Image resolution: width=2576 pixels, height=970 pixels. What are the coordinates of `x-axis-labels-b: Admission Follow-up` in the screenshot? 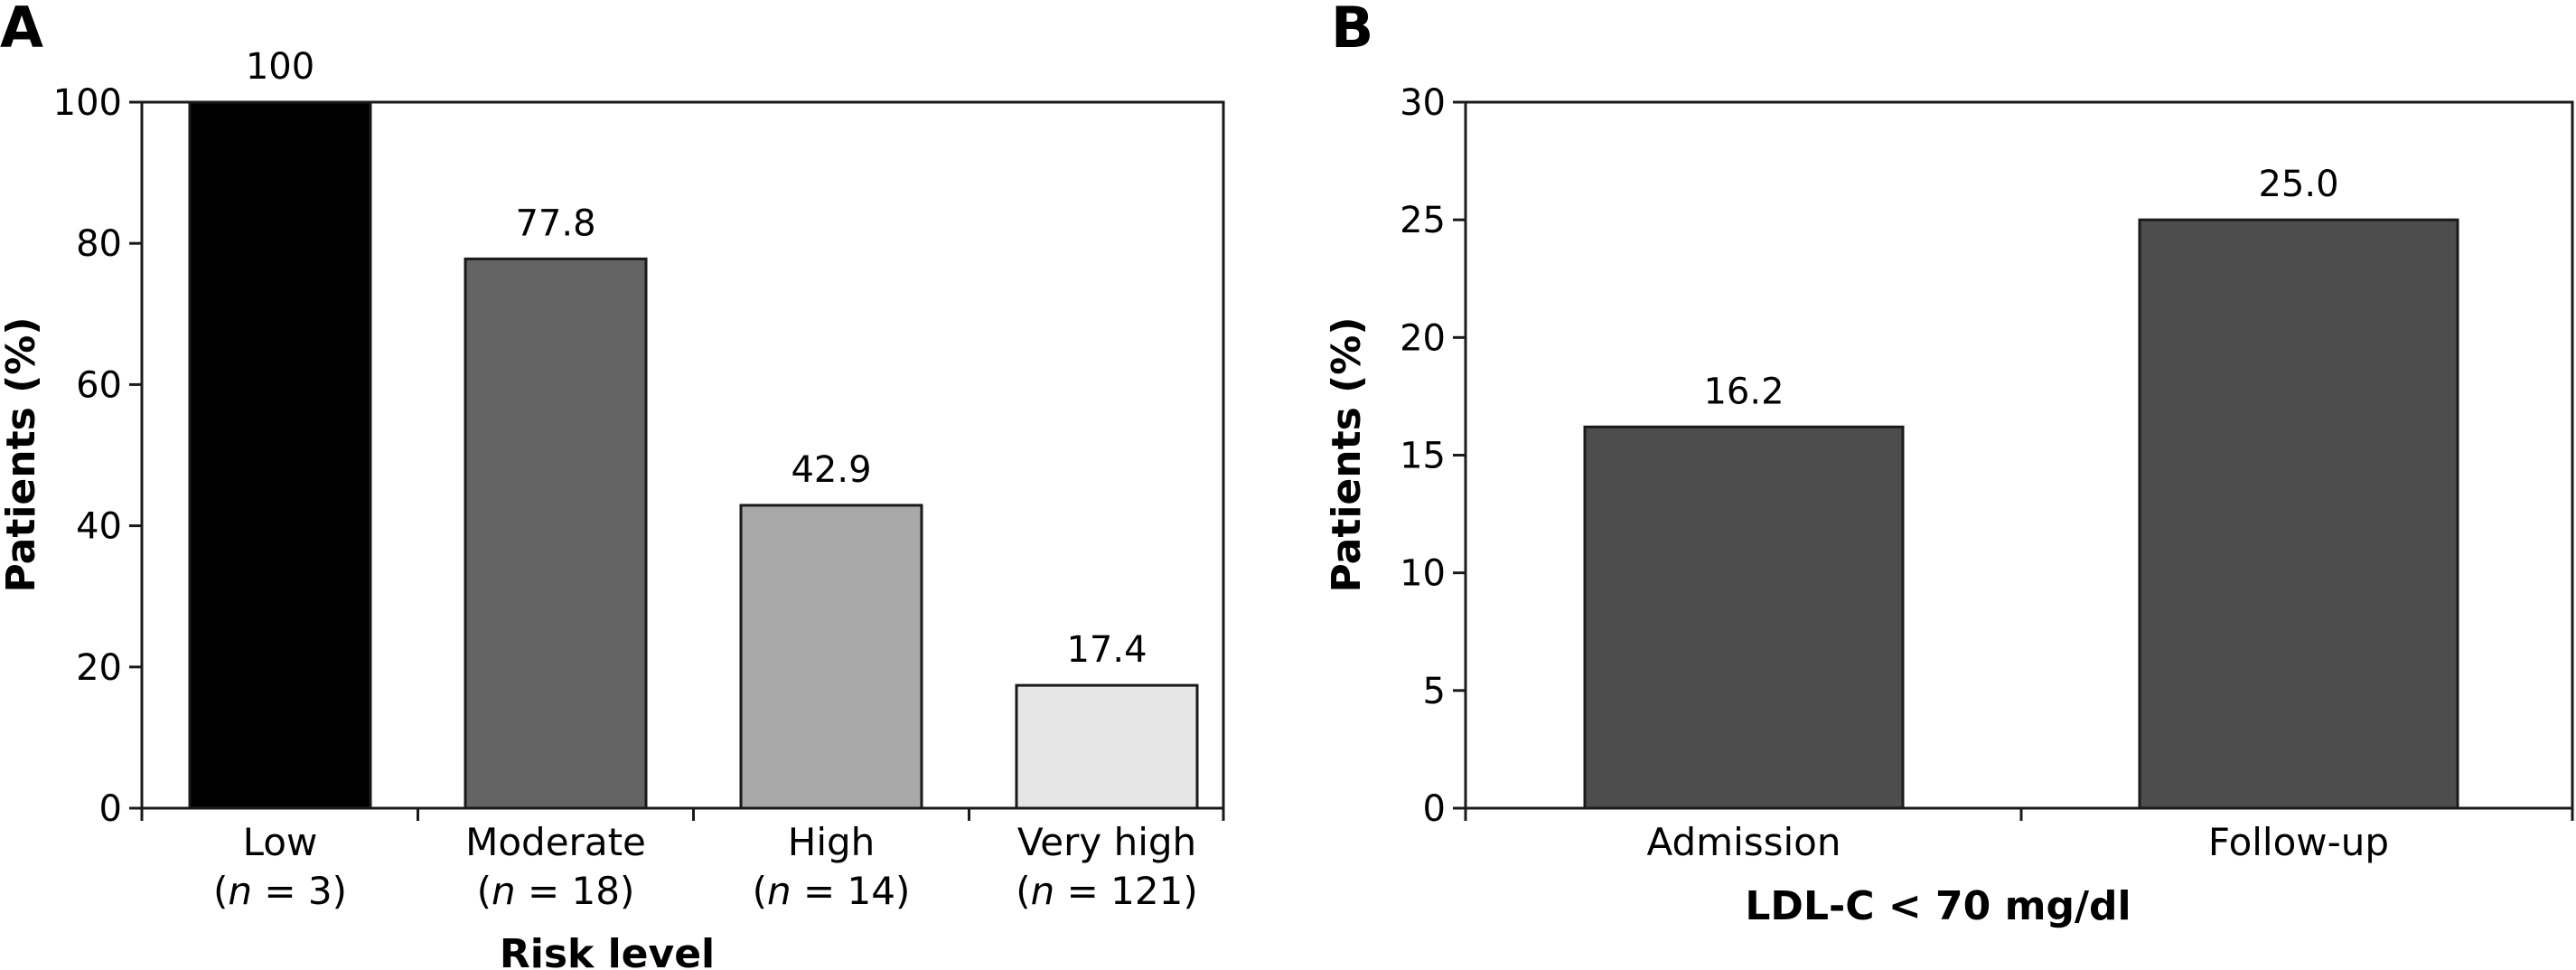 It's located at (2018, 842).